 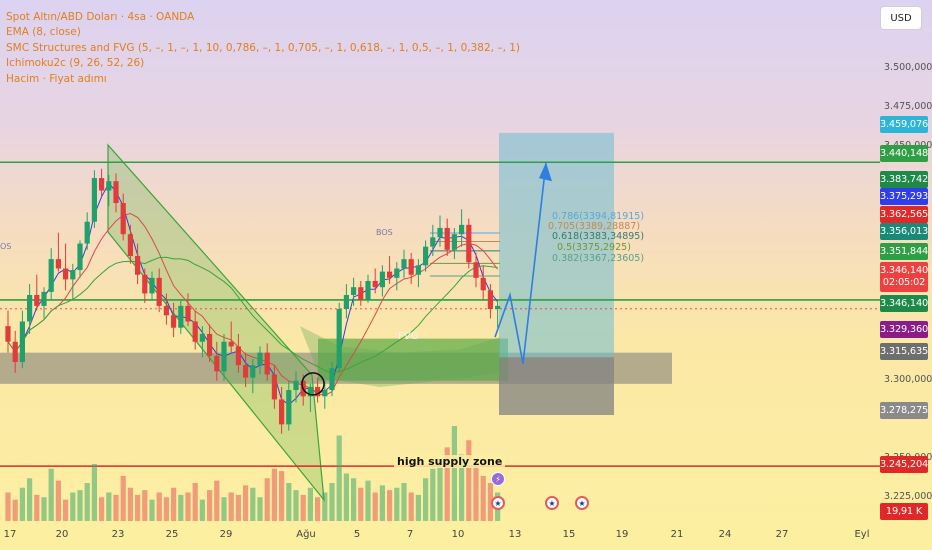 I want to click on price-tag: 3.440,148, so click(x=904, y=153).